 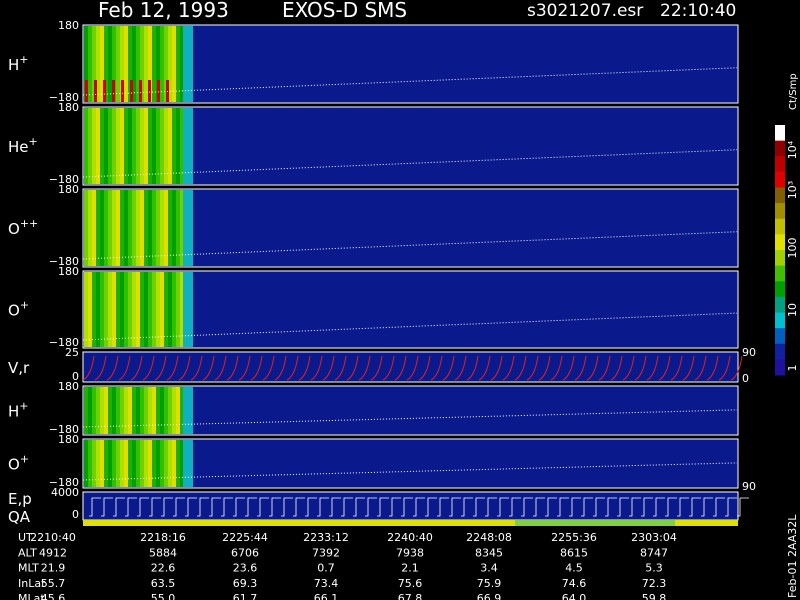 What do you see at coordinates (489, 596) in the screenshot?
I see `footer-value: 66.9` at bounding box center [489, 596].